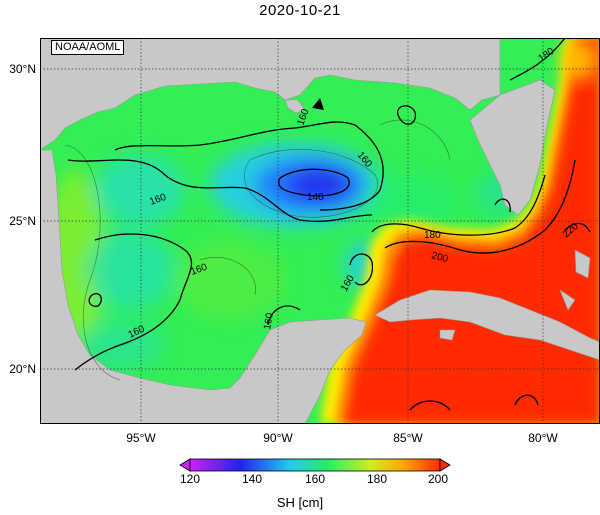  I want to click on contour-200-cuba, so click(430, 405).